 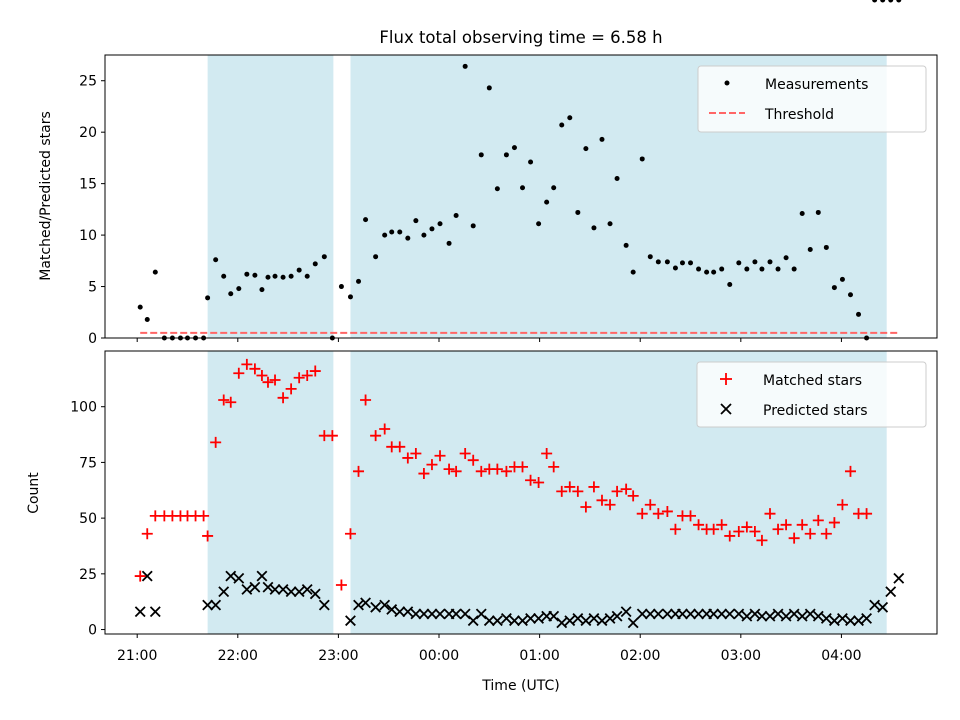 What do you see at coordinates (46, 196) in the screenshot?
I see `top-ylabel: Matched/Predicted stars` at bounding box center [46, 196].